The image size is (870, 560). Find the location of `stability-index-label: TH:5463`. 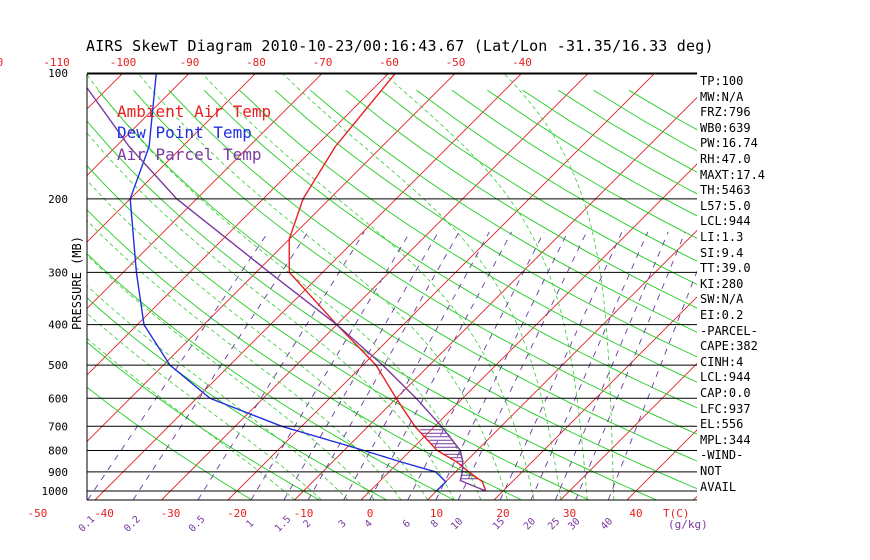

stability-index-label: TH:5463 is located at coordinates (725, 190).